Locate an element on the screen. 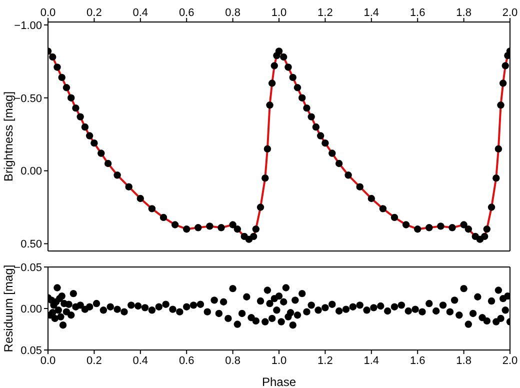 The image size is (520, 388). y-axis-title: Residuum [mag] is located at coordinates (8, 308).